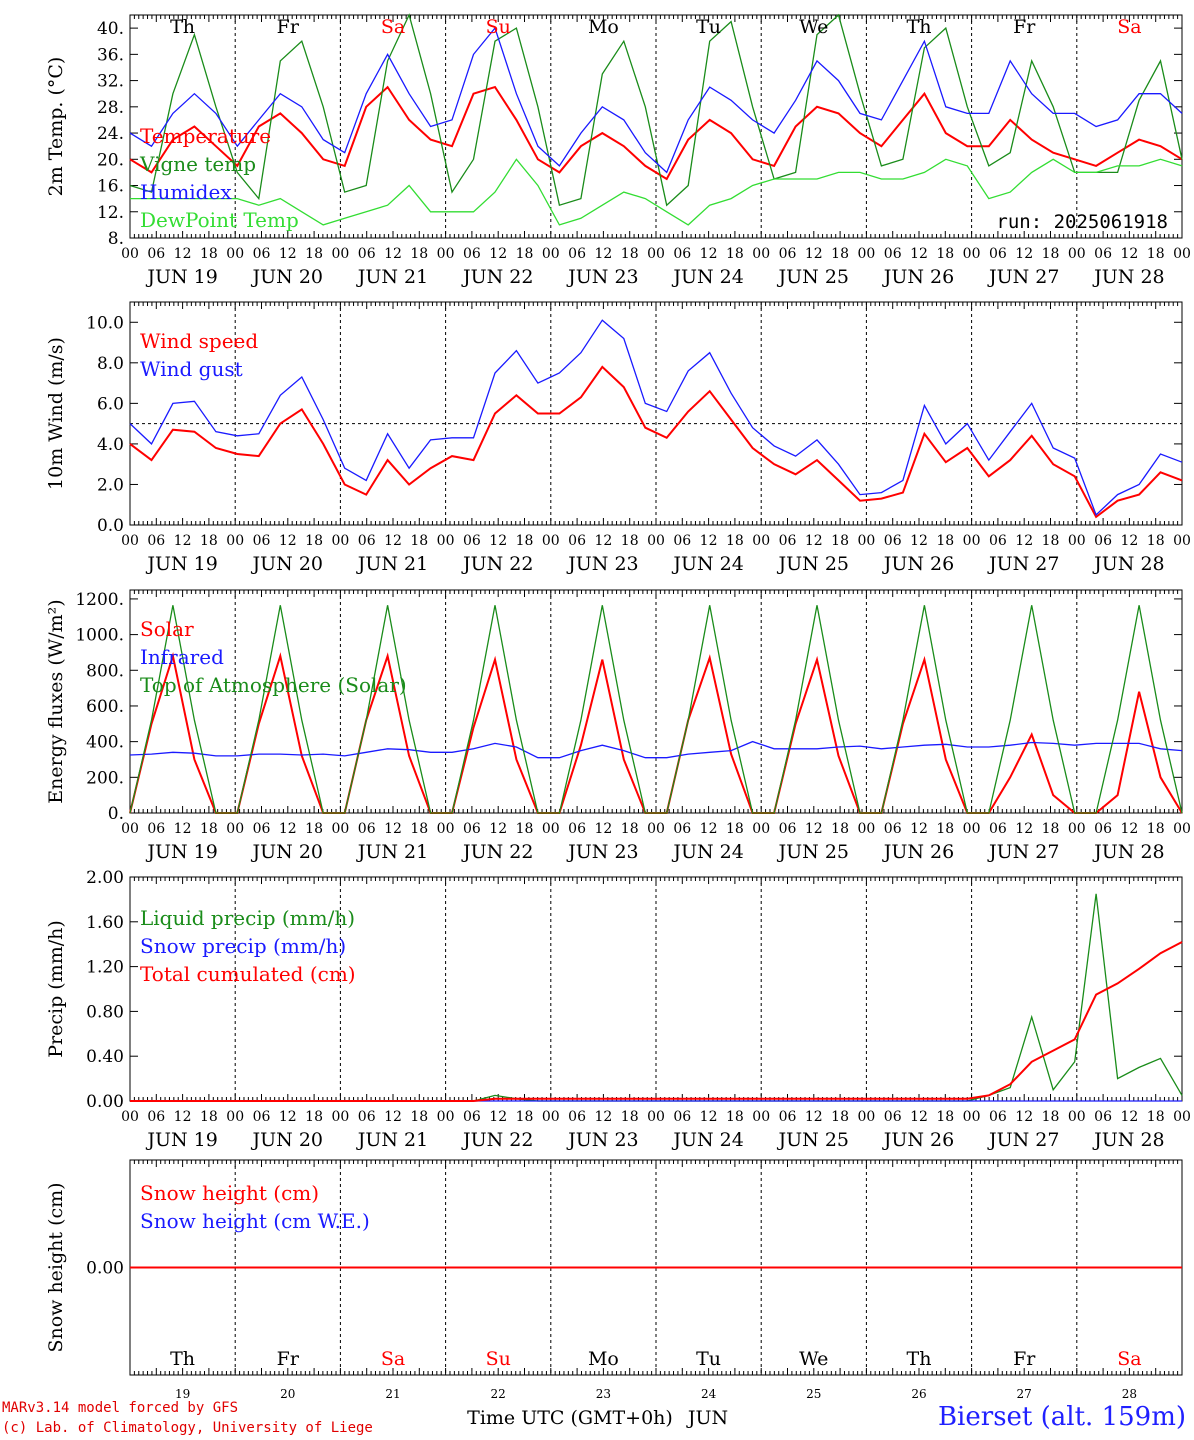  I want to click on legend-entry: Temperature, so click(205, 136).